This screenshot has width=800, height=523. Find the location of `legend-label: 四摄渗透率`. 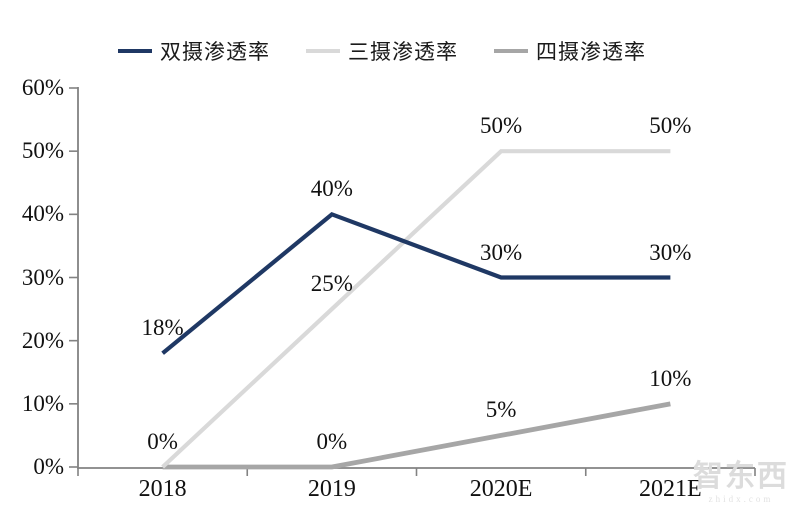

legend-label: 四摄渗透率 is located at coordinates (591, 52).